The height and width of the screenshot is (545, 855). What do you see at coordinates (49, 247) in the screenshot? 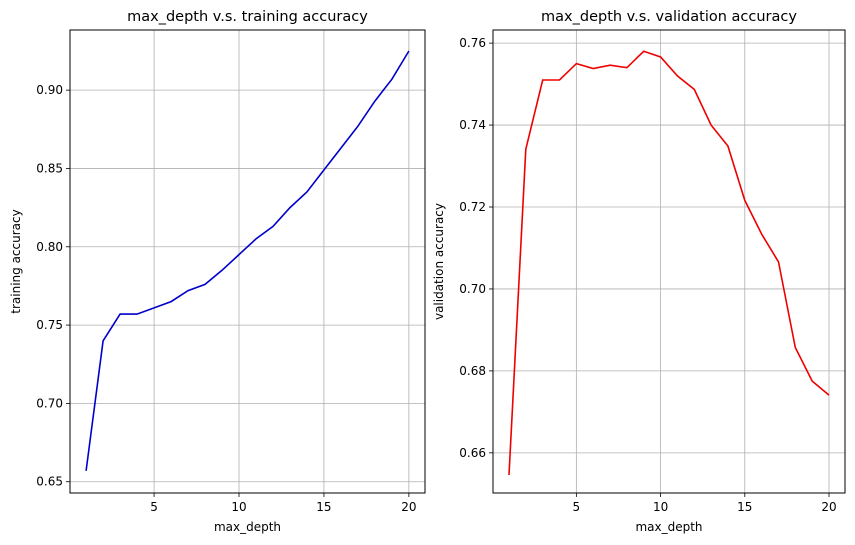
I see `y-tick-label: 0.80` at bounding box center [49, 247].